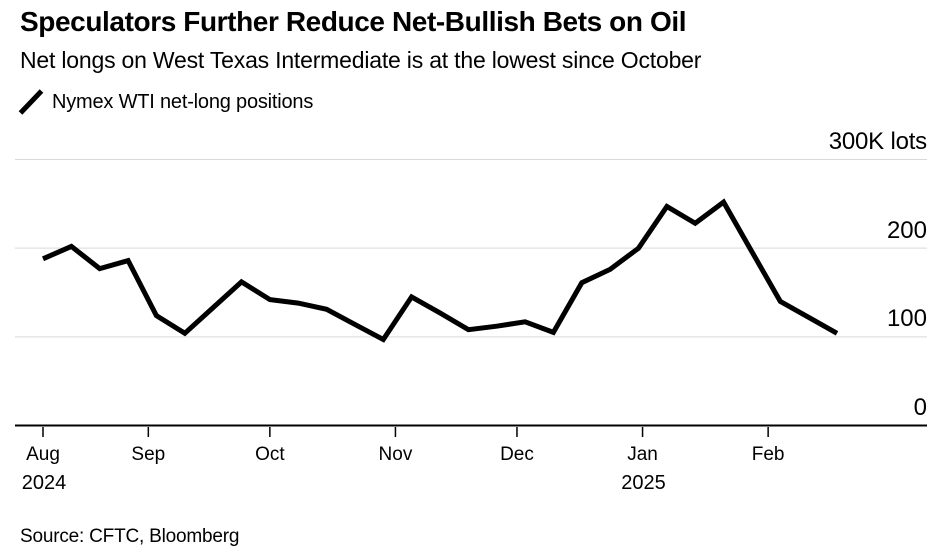  I want to click on x-year-label-2025: 2025, so click(643, 483).